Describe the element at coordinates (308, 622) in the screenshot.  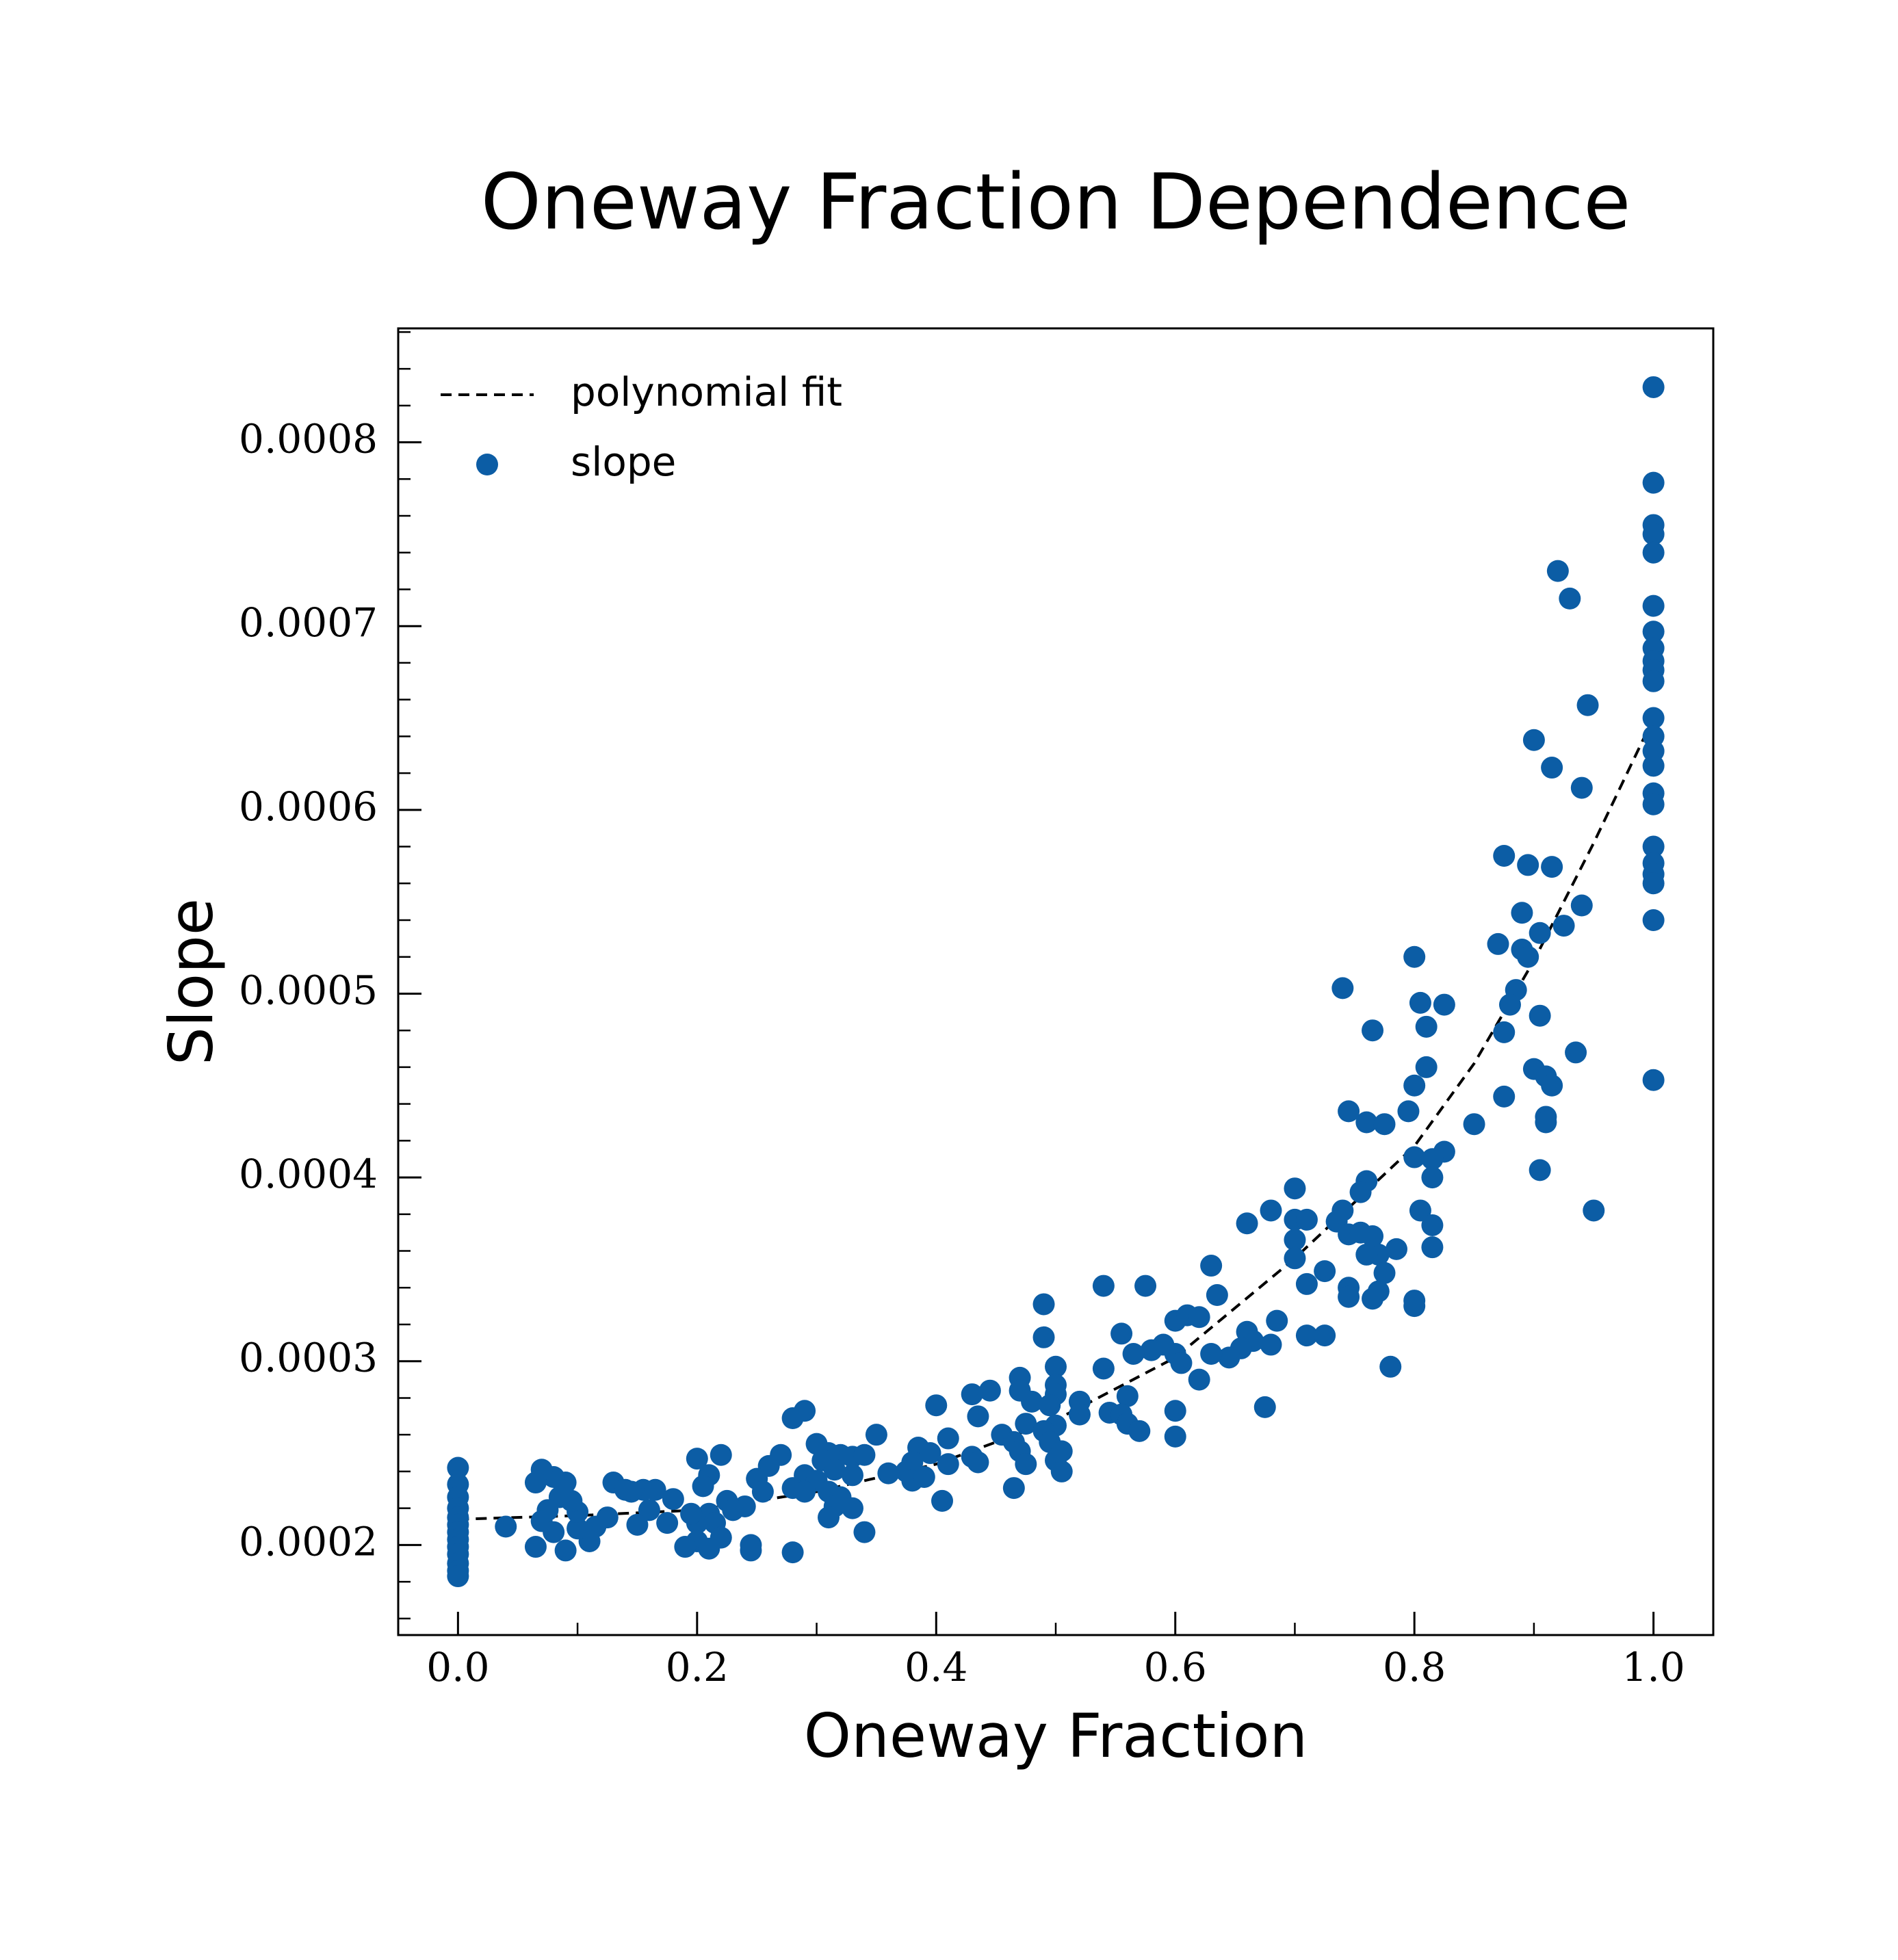
I see `y-tick-label: 0.0007` at that location.